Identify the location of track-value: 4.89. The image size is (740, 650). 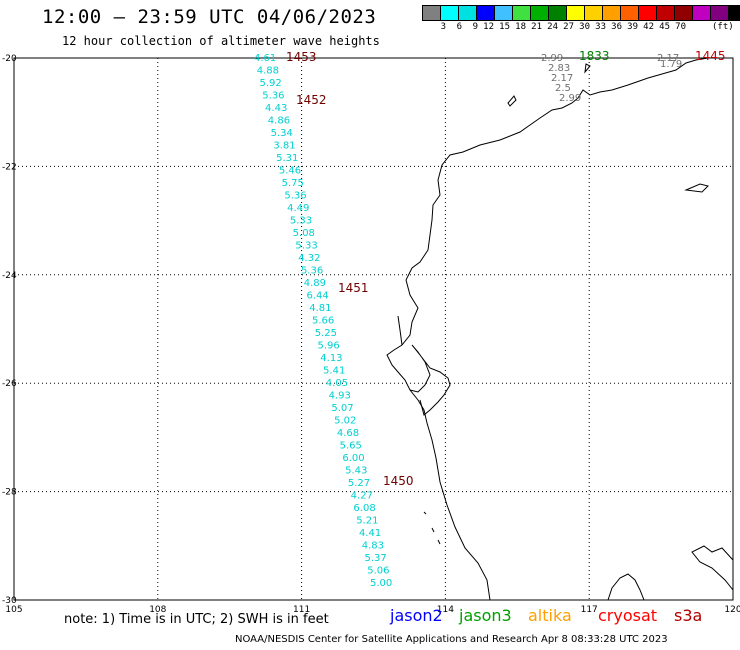
(315, 283).